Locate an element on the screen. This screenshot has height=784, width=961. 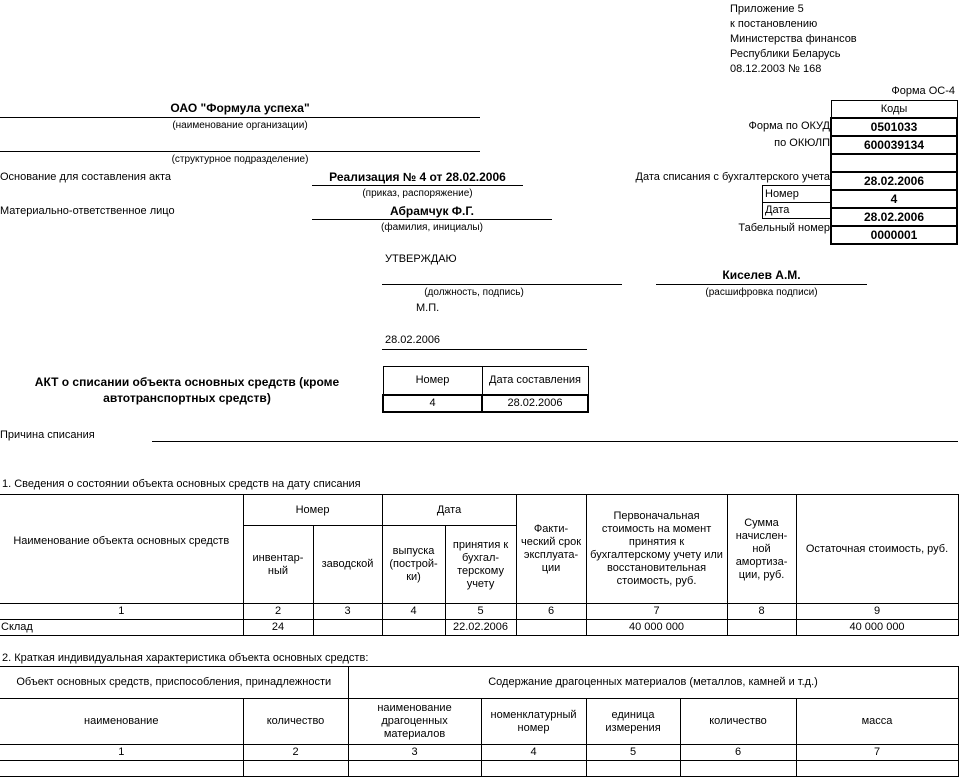
act-title-line: автотранспортных средств) is located at coordinates (187, 398).